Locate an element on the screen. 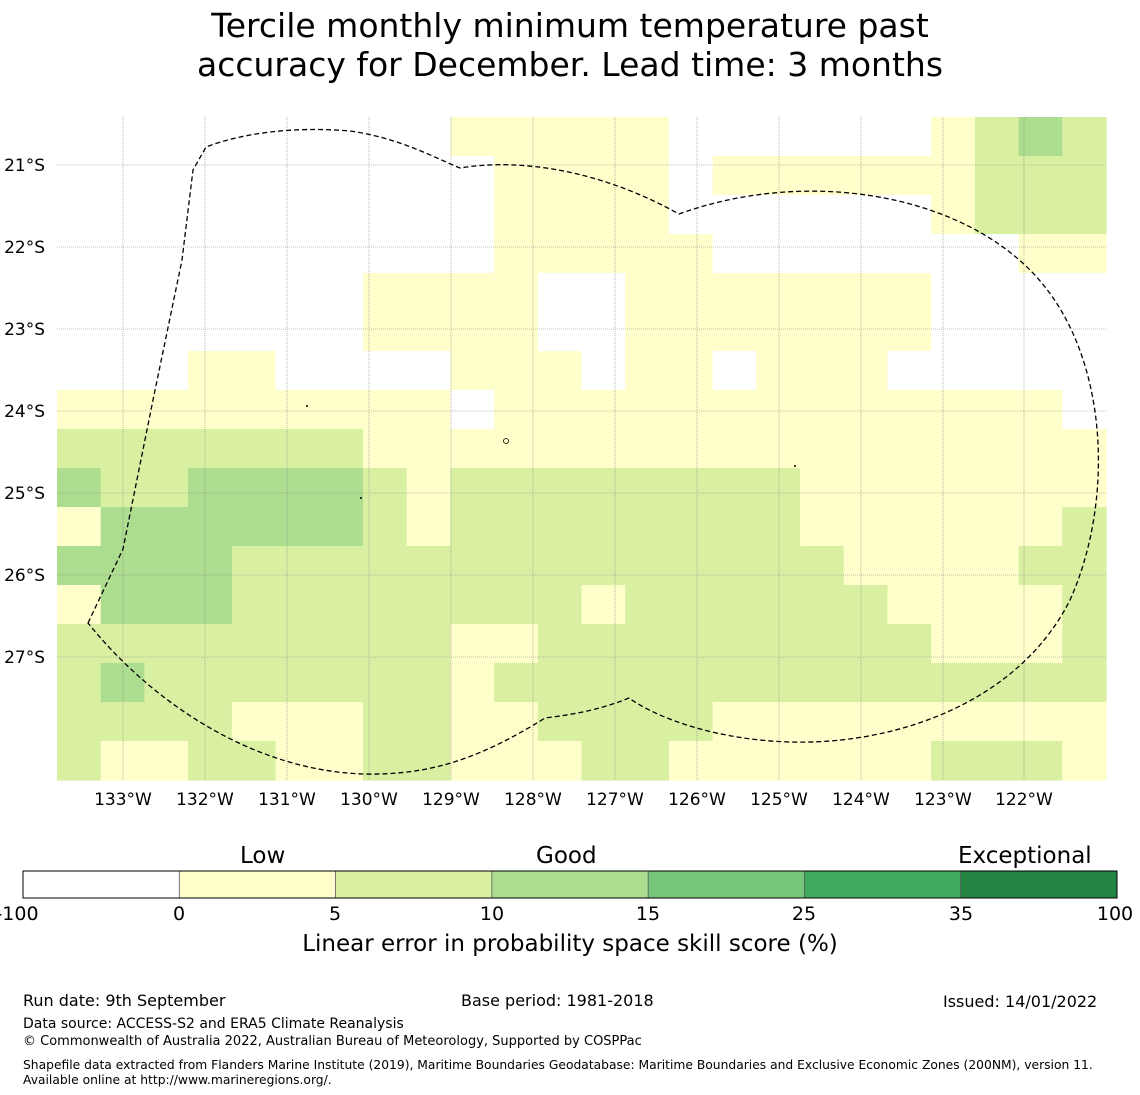 The height and width of the screenshot is (1095, 1140). latitude-label: 27°S is located at coordinates (24, 658).